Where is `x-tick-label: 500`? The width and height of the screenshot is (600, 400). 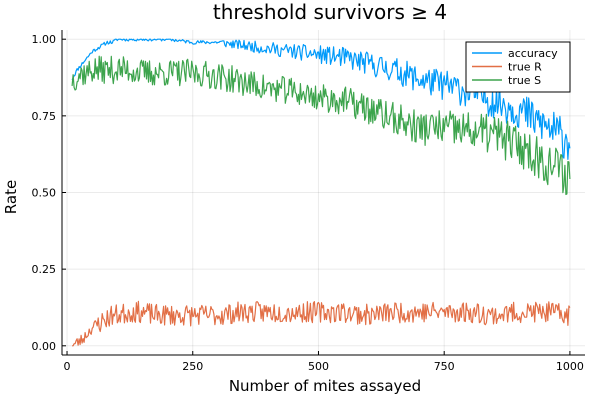 x-tick-label: 500 is located at coordinates (318, 366).